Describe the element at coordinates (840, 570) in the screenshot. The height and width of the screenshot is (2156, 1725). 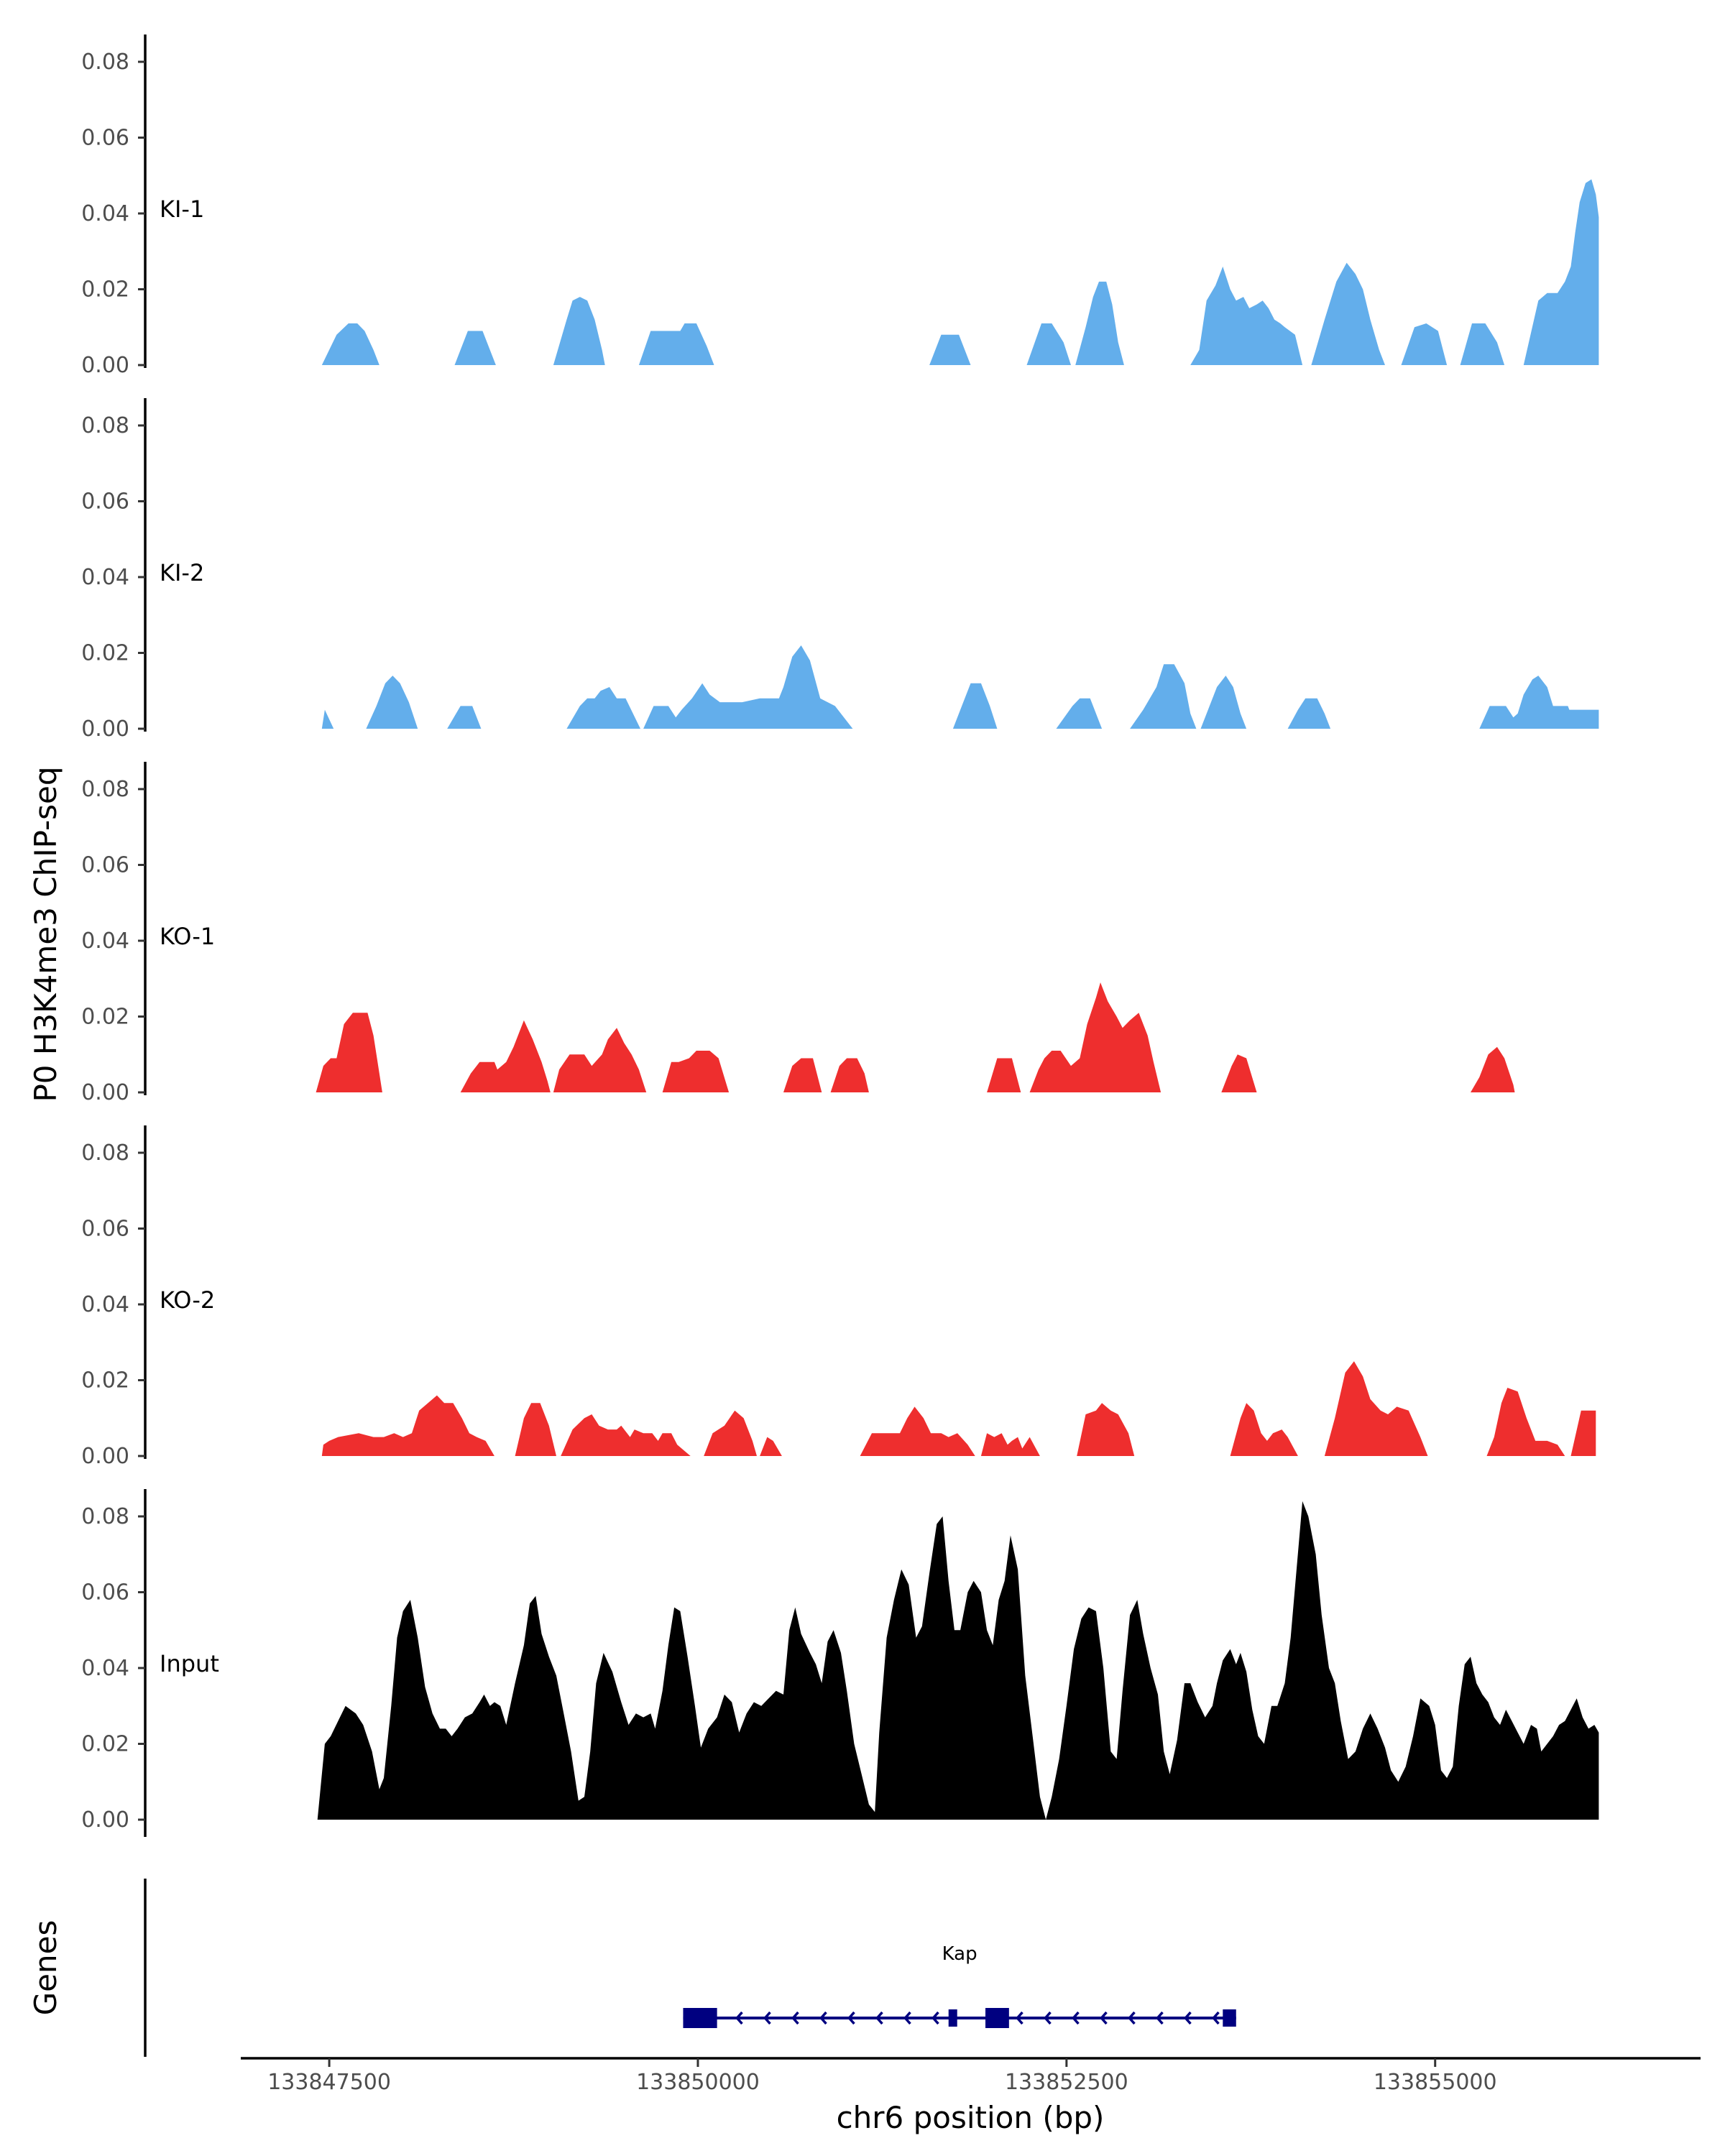
I see `track-ki-2: 0.00 0.02 0.04 0.06 0.08 KI-2` at that location.